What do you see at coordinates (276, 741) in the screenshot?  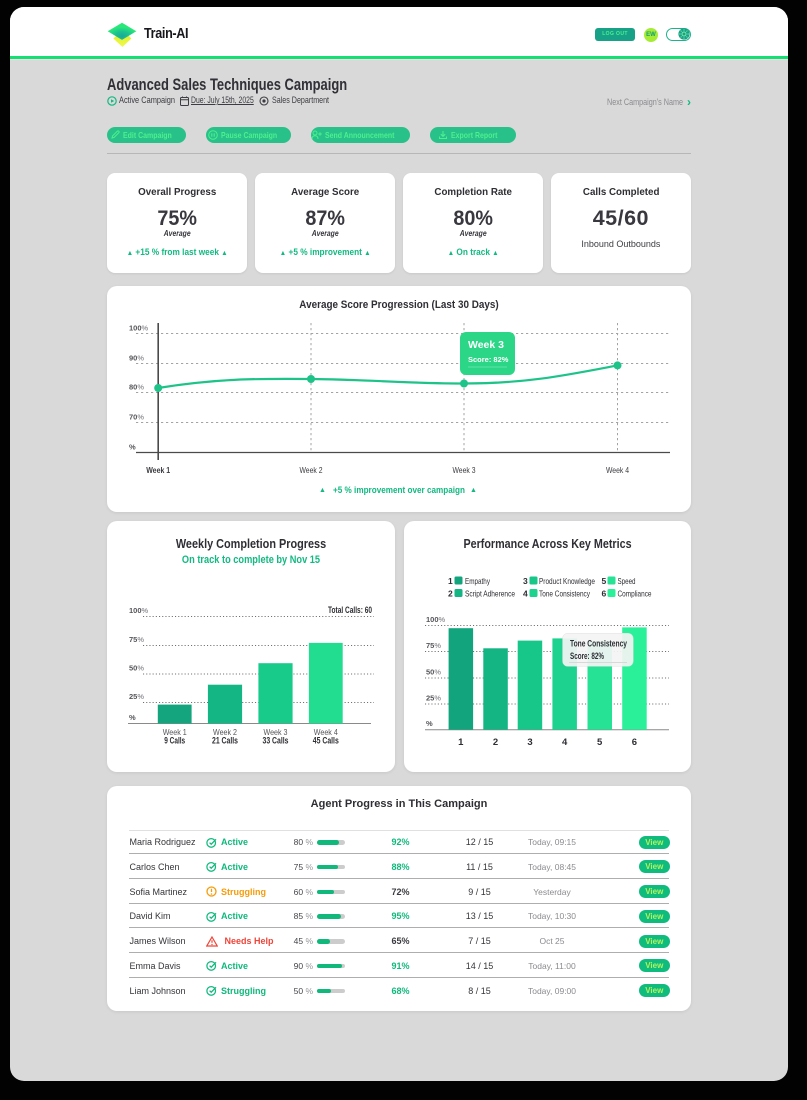 I see `svg-text: 33 Calls` at bounding box center [276, 741].